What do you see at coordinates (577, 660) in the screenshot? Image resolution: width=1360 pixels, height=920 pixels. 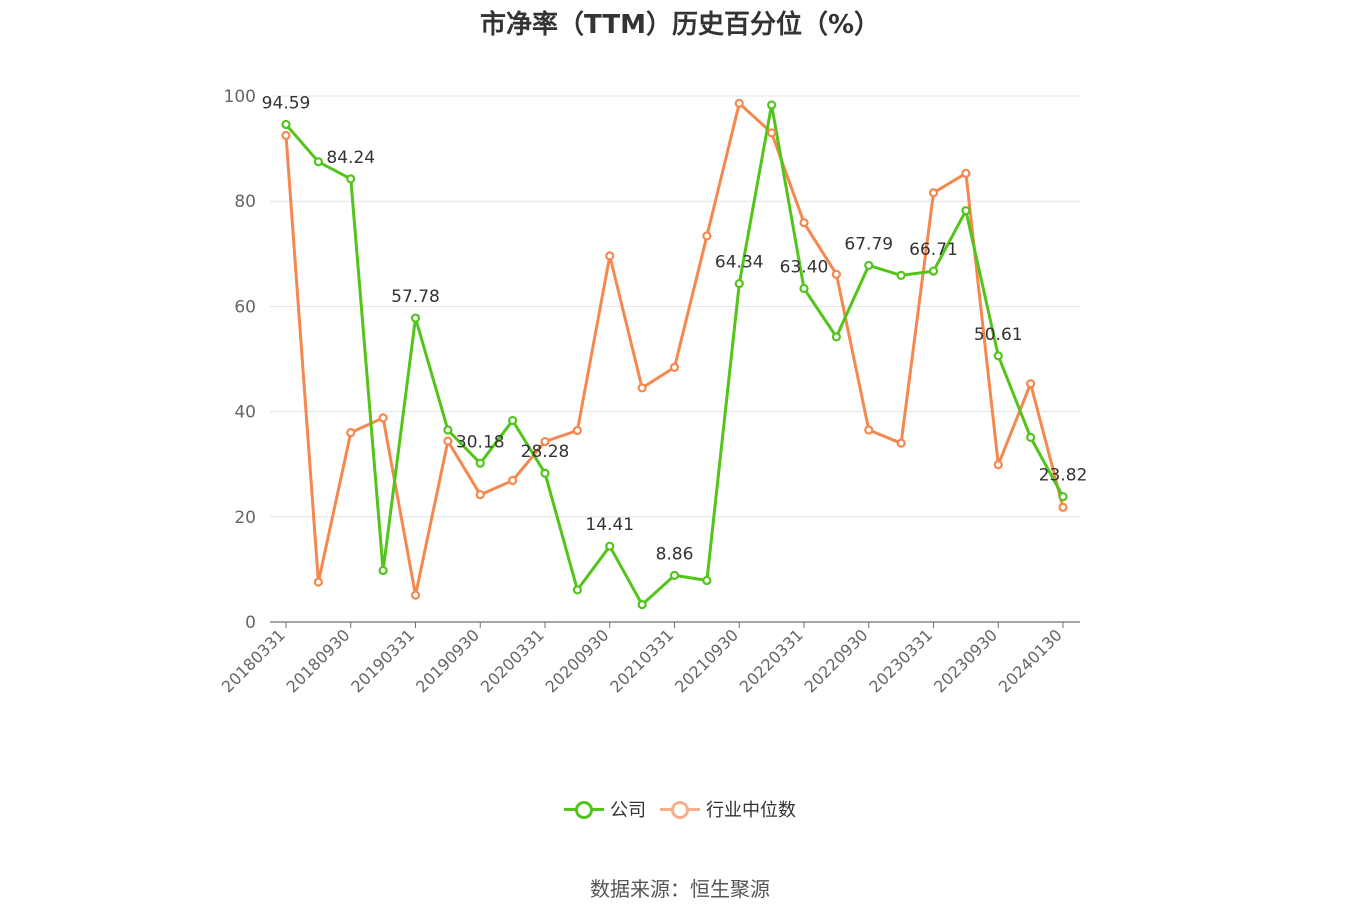 I see `x-tick-label: 20200930` at bounding box center [577, 660].